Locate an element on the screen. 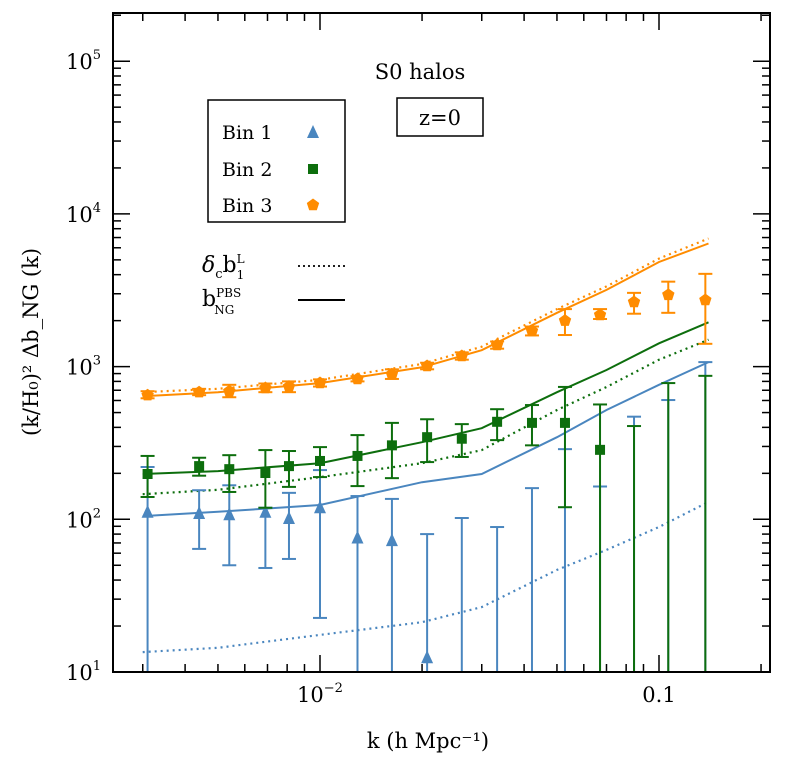 This screenshot has width=785, height=771. x-axis-label: k (h Mpc⁻¹) is located at coordinates (428, 741).